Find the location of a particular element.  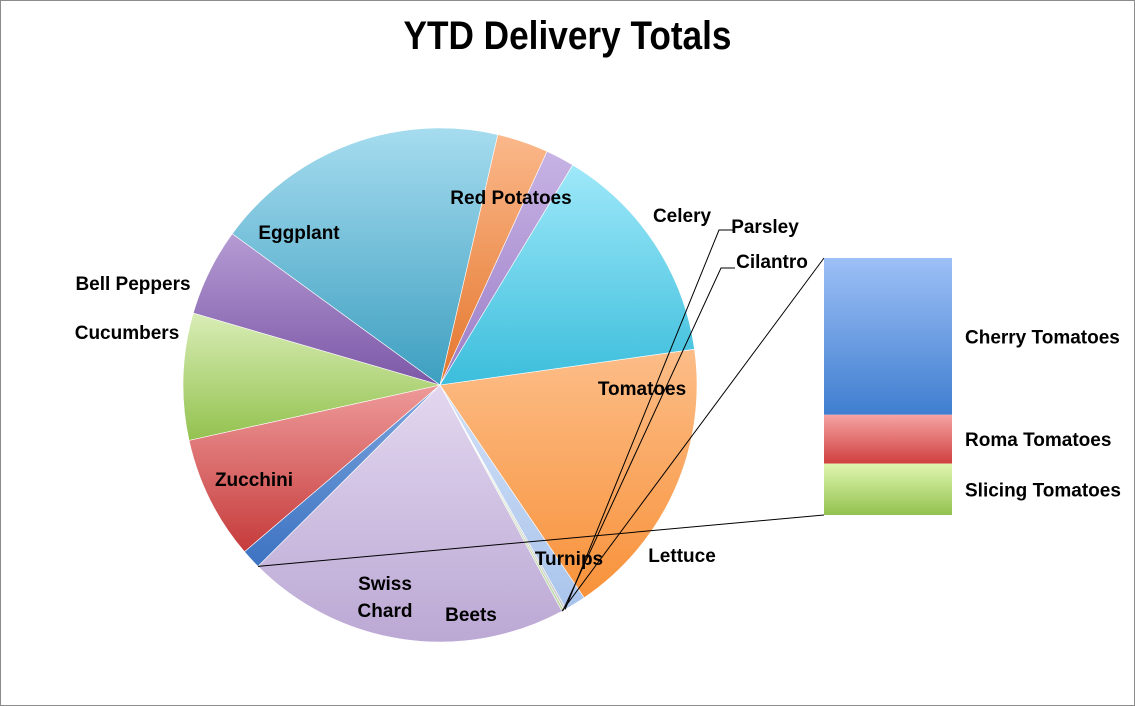

leader-cilantro is located at coordinates (648, 439).